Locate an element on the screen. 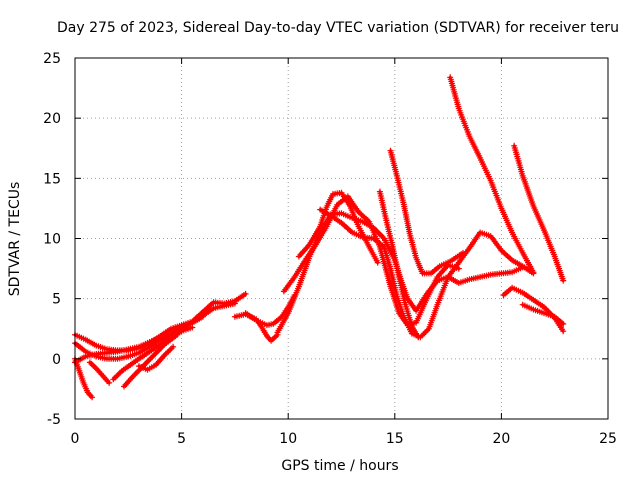 The width and height of the screenshot is (640, 480). y-axis-title: SDTVAR / TECUs is located at coordinates (15, 239).